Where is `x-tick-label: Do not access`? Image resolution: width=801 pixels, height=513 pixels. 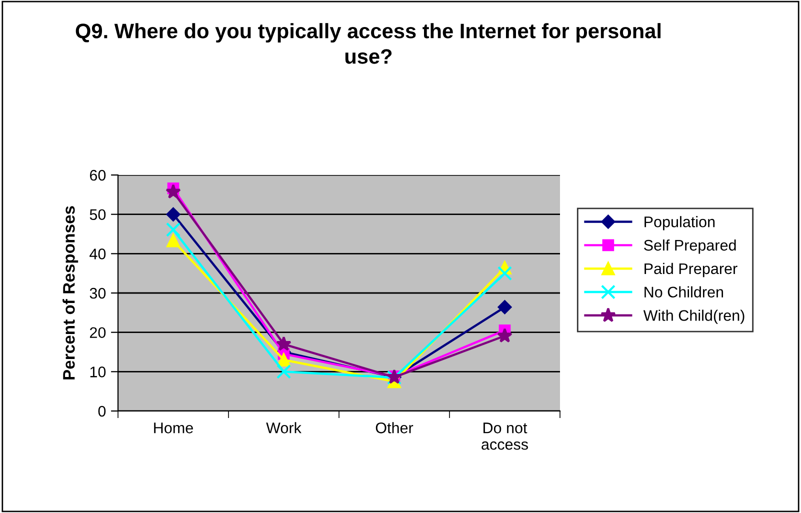
x-tick-label: Do not access is located at coordinates (505, 436).